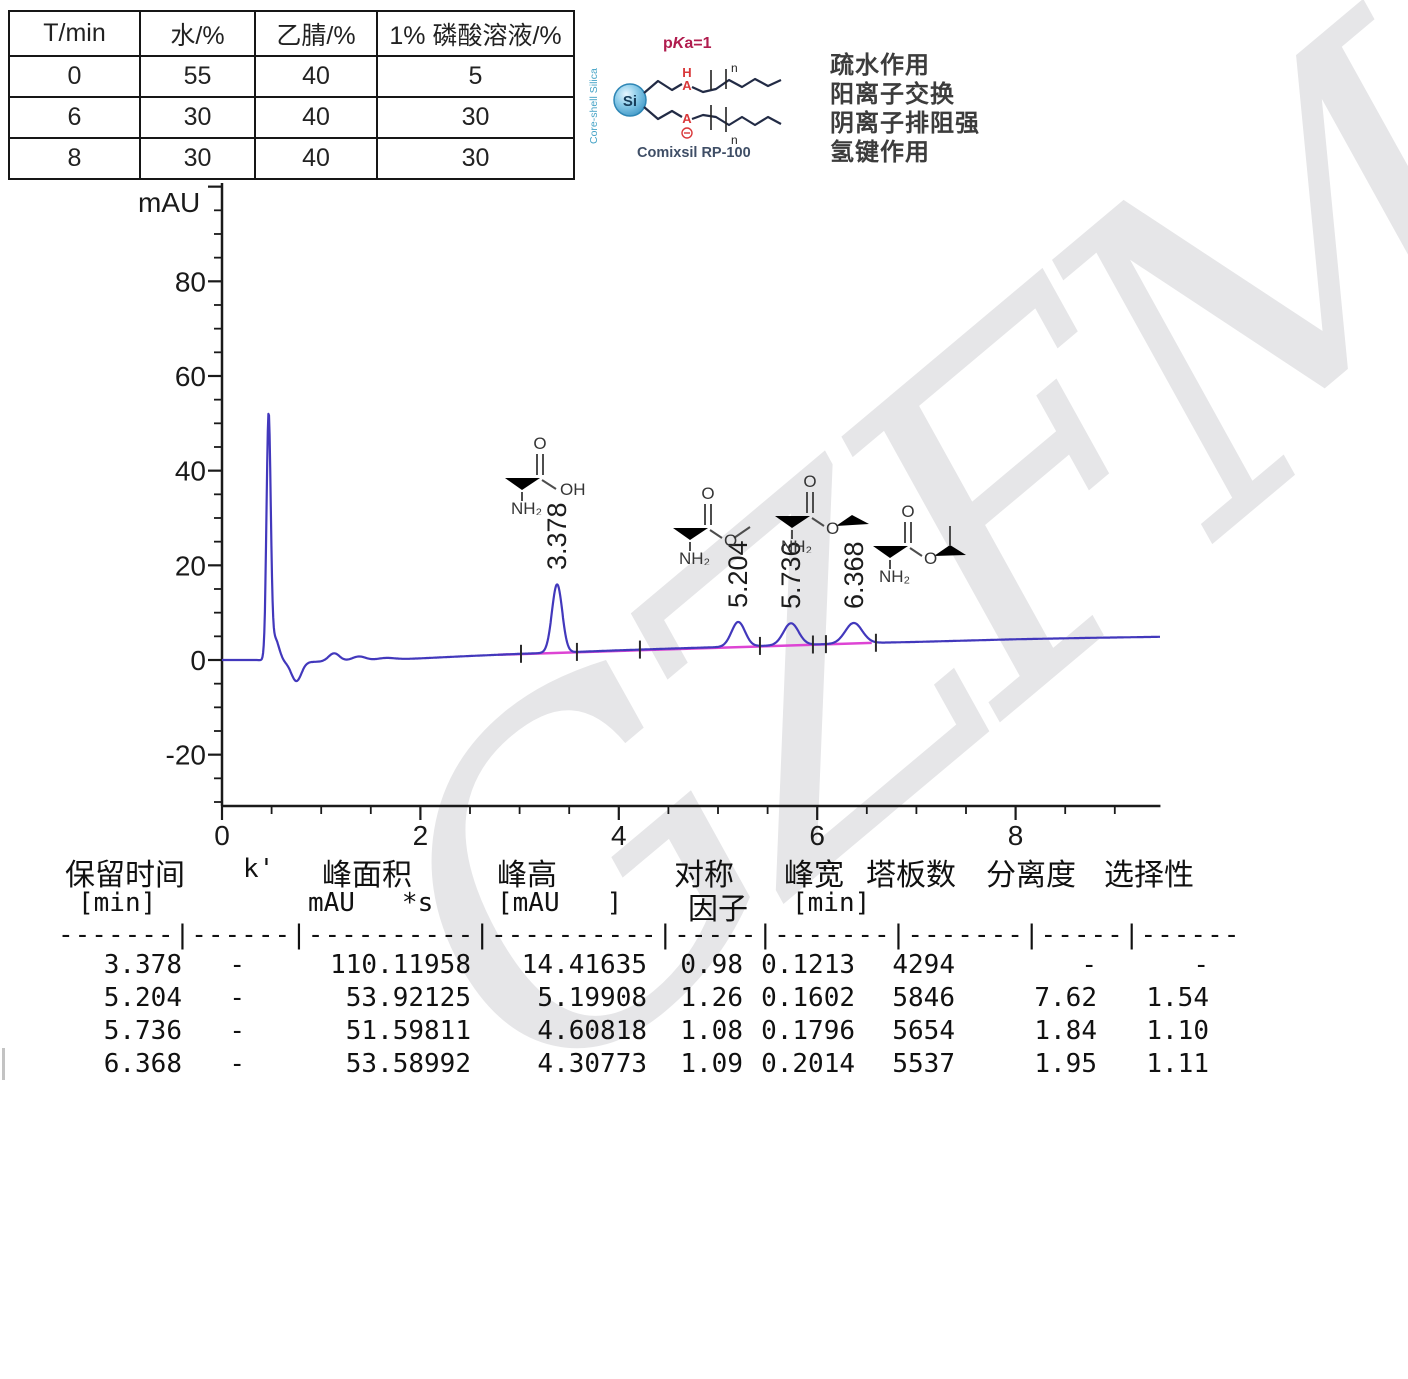 This screenshot has width=1408, height=1379. Describe the element at coordinates (1065, 998) in the screenshot. I see `result-cell: 7.62` at that location.